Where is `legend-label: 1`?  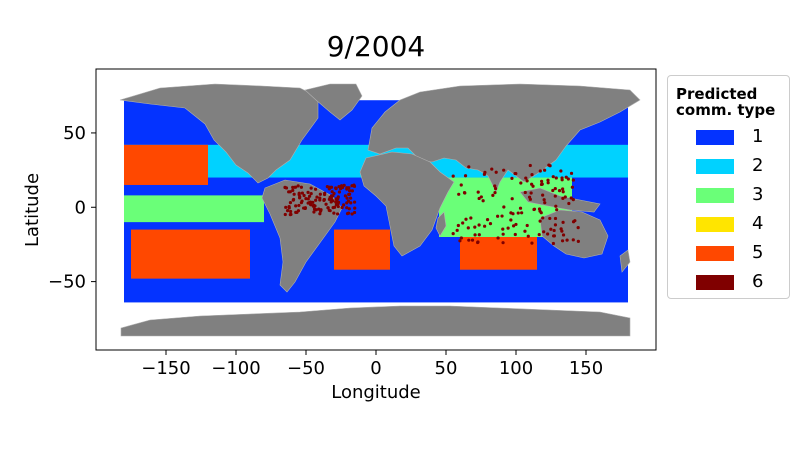
legend-label: 1 is located at coordinates (758, 136).